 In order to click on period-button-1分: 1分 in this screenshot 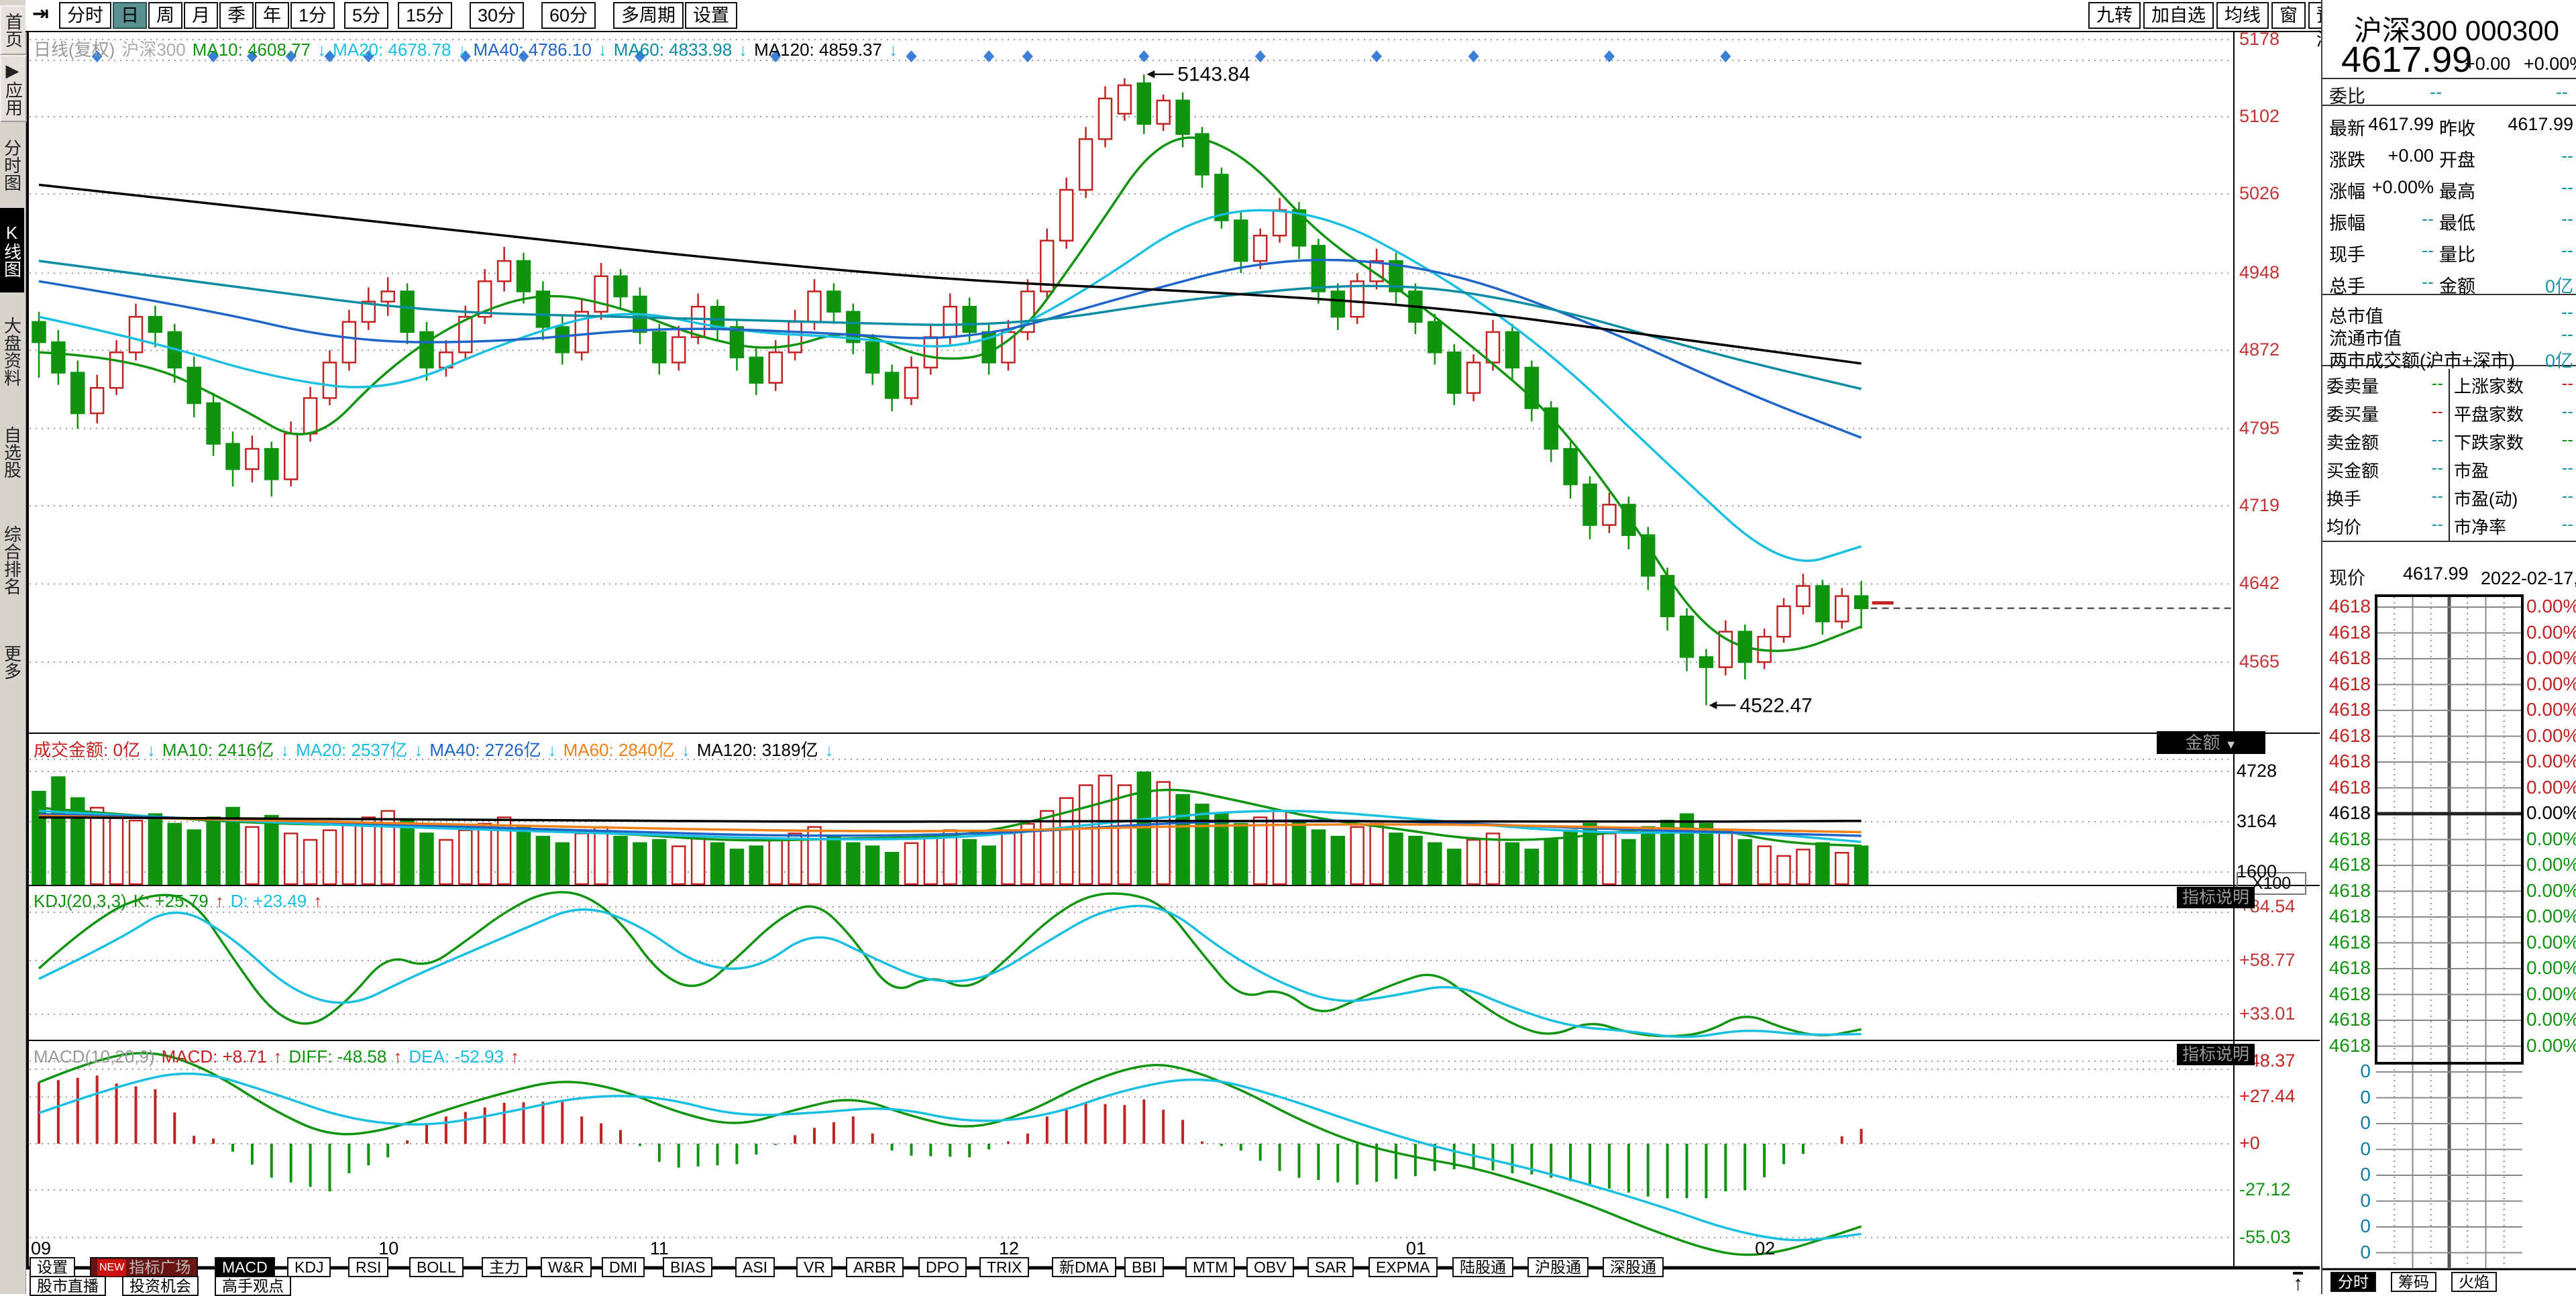, I will do `click(312, 15)`.